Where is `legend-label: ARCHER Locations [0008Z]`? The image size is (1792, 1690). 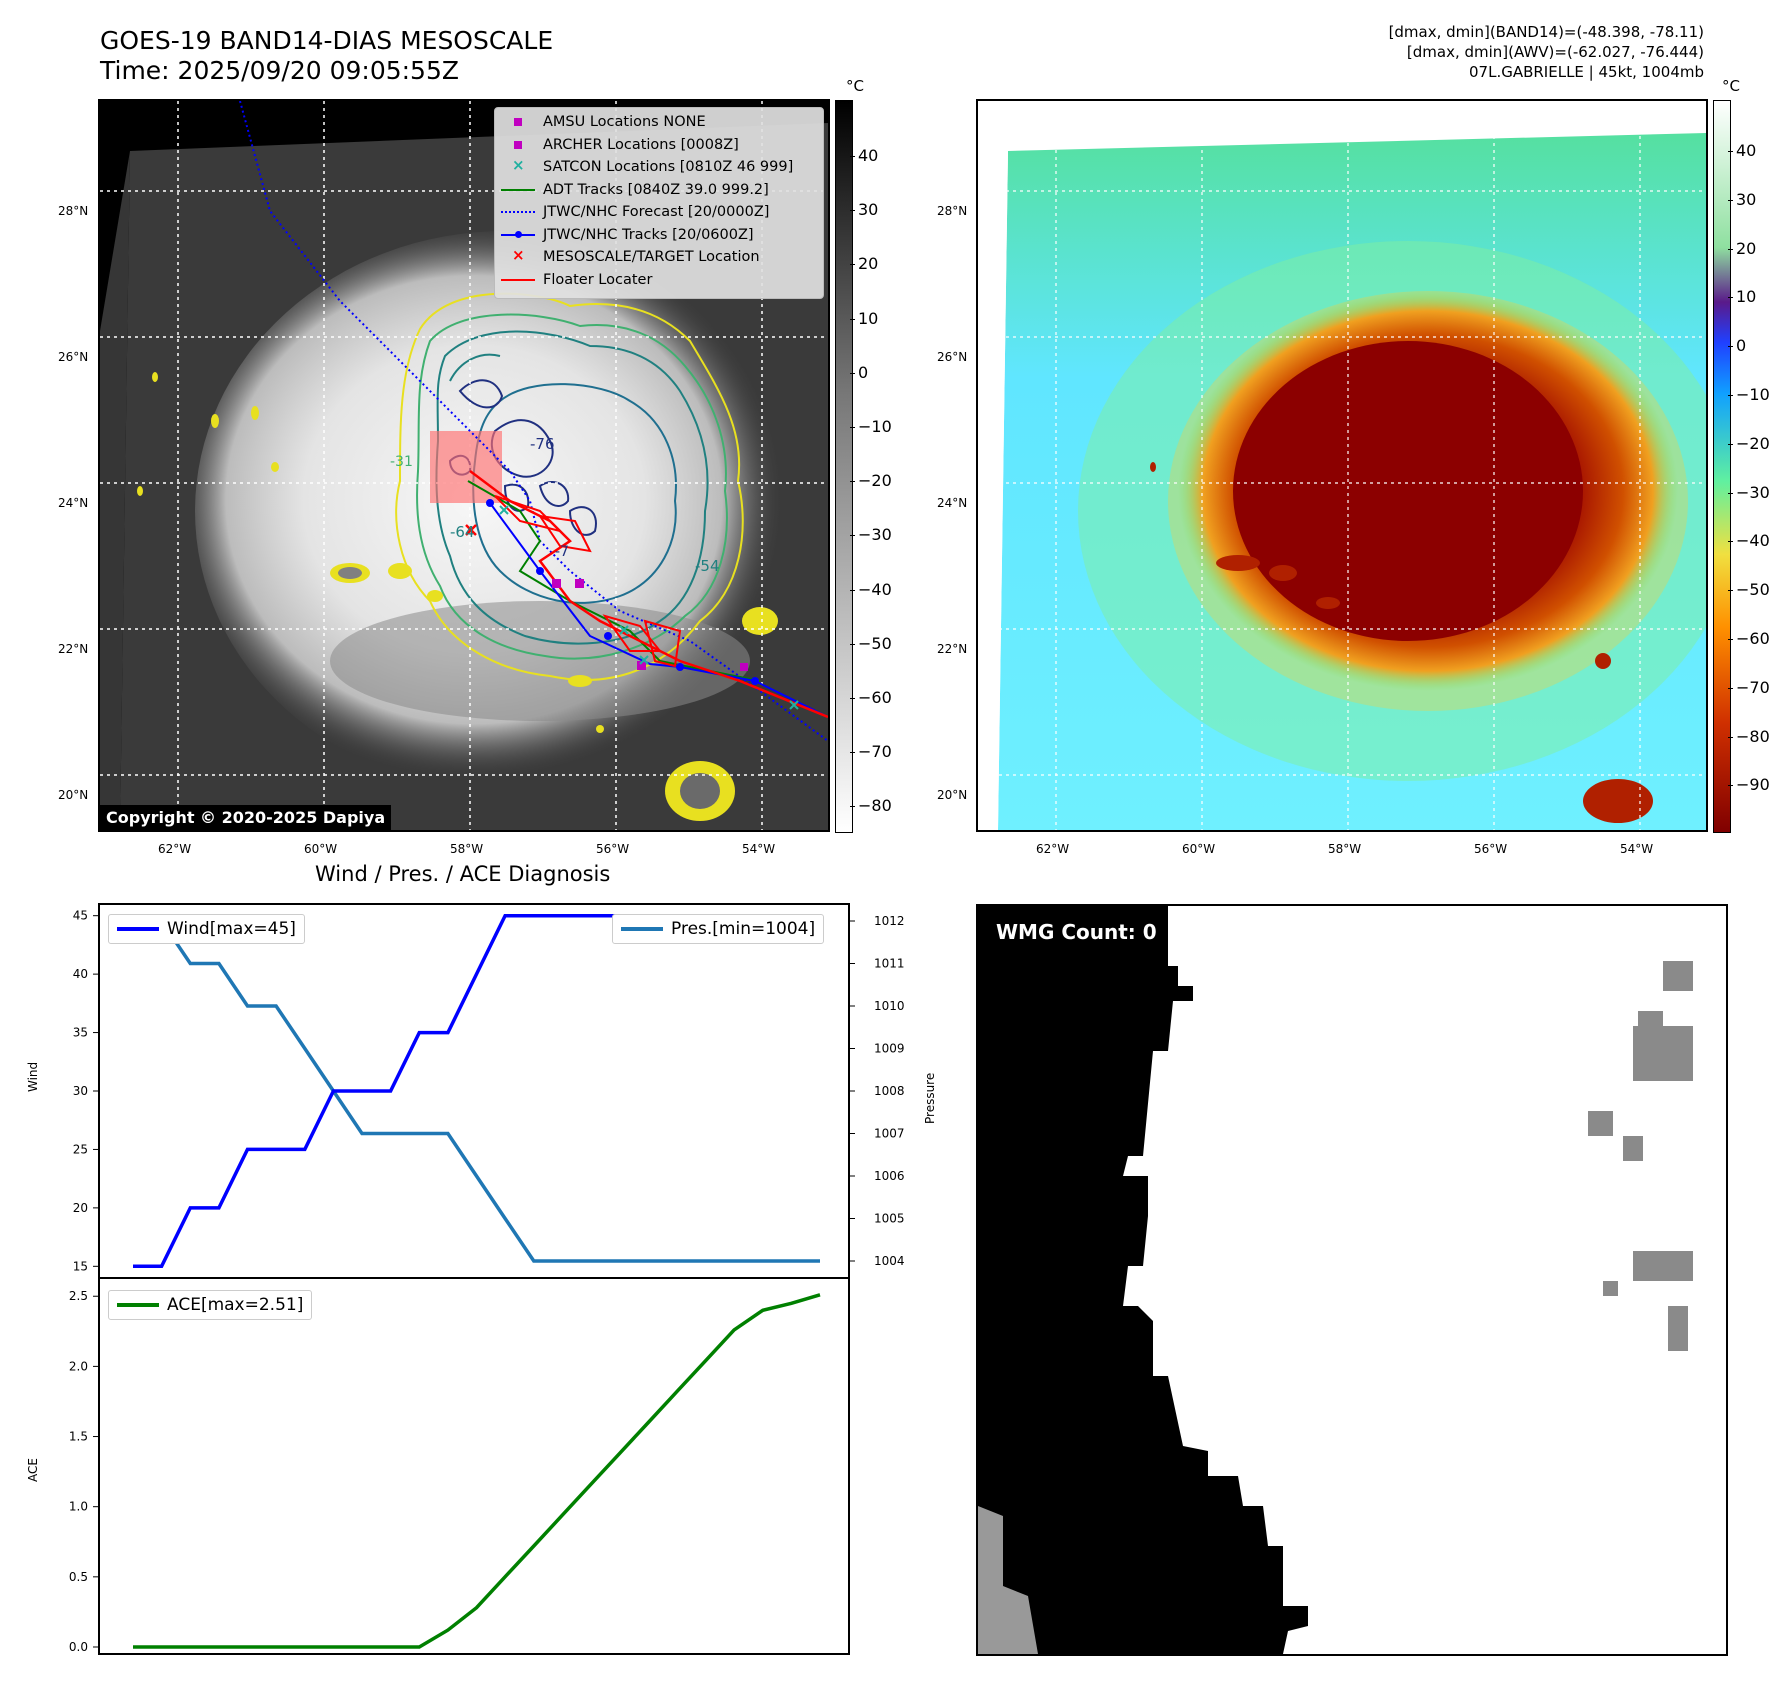
legend-label: ARCHER Locations [0008Z] is located at coordinates (641, 144).